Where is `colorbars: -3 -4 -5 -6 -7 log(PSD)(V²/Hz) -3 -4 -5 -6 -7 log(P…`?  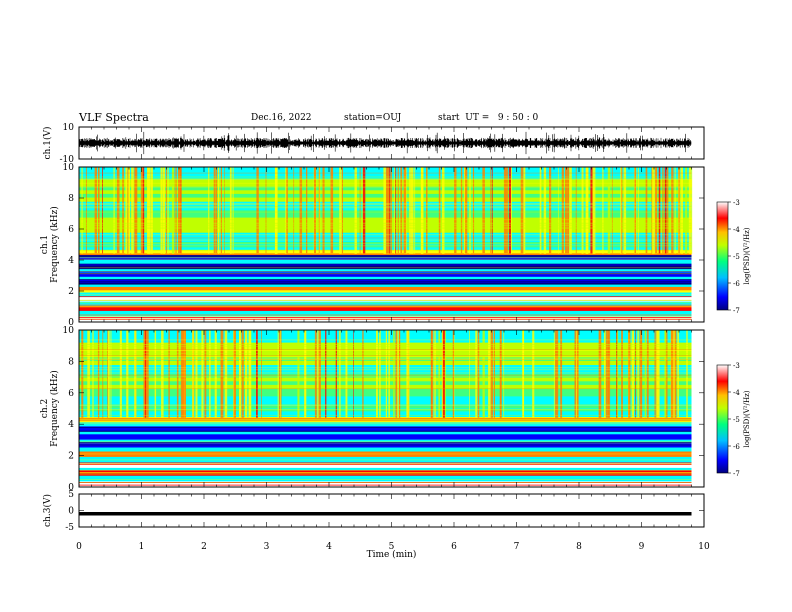 colorbars: -3 -4 -5 -6 -7 log(PSD)(V²/Hz) -3 -4 -5 -6 -7 log(P… is located at coordinates (733, 338).